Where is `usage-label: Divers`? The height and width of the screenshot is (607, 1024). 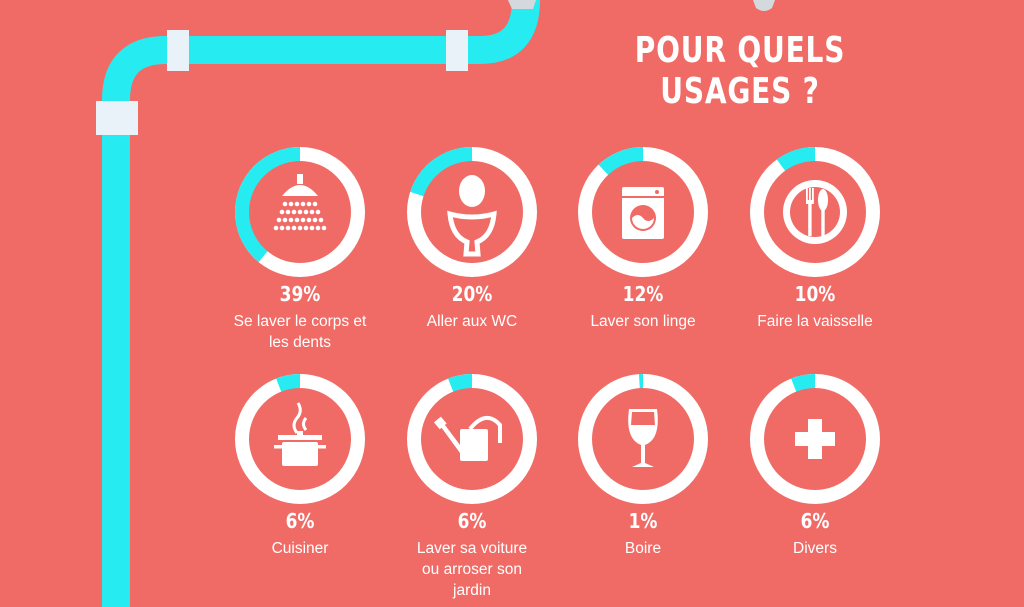 usage-label: Divers is located at coordinates (815, 548).